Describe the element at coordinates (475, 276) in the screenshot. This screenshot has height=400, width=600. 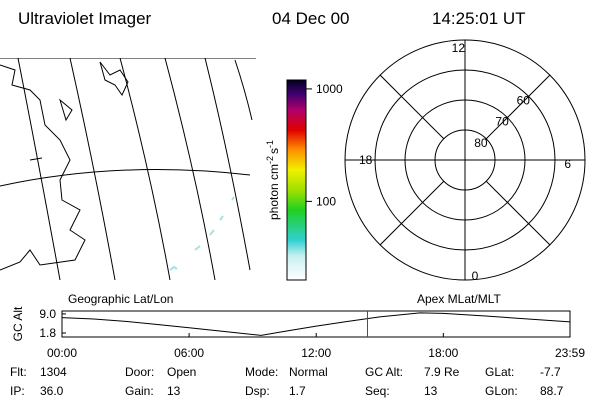
I see `mlt-label: 0` at that location.